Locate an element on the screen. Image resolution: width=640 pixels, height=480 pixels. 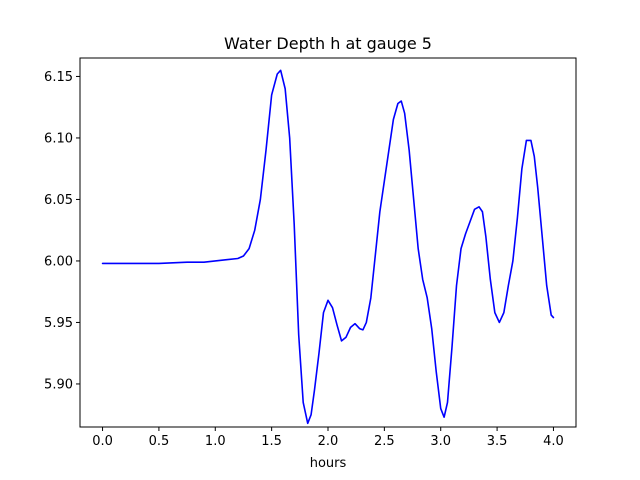
x-tick-label: 0.5 is located at coordinates (159, 441).